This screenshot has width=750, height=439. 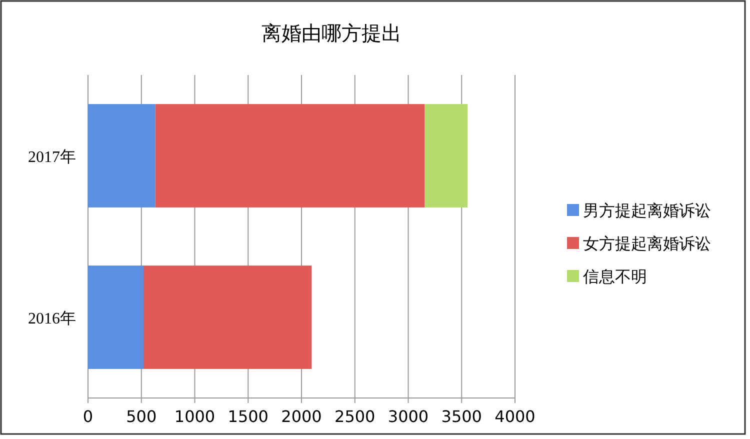 What do you see at coordinates (141, 416) in the screenshot?
I see `x-tick-label: 500` at bounding box center [141, 416].